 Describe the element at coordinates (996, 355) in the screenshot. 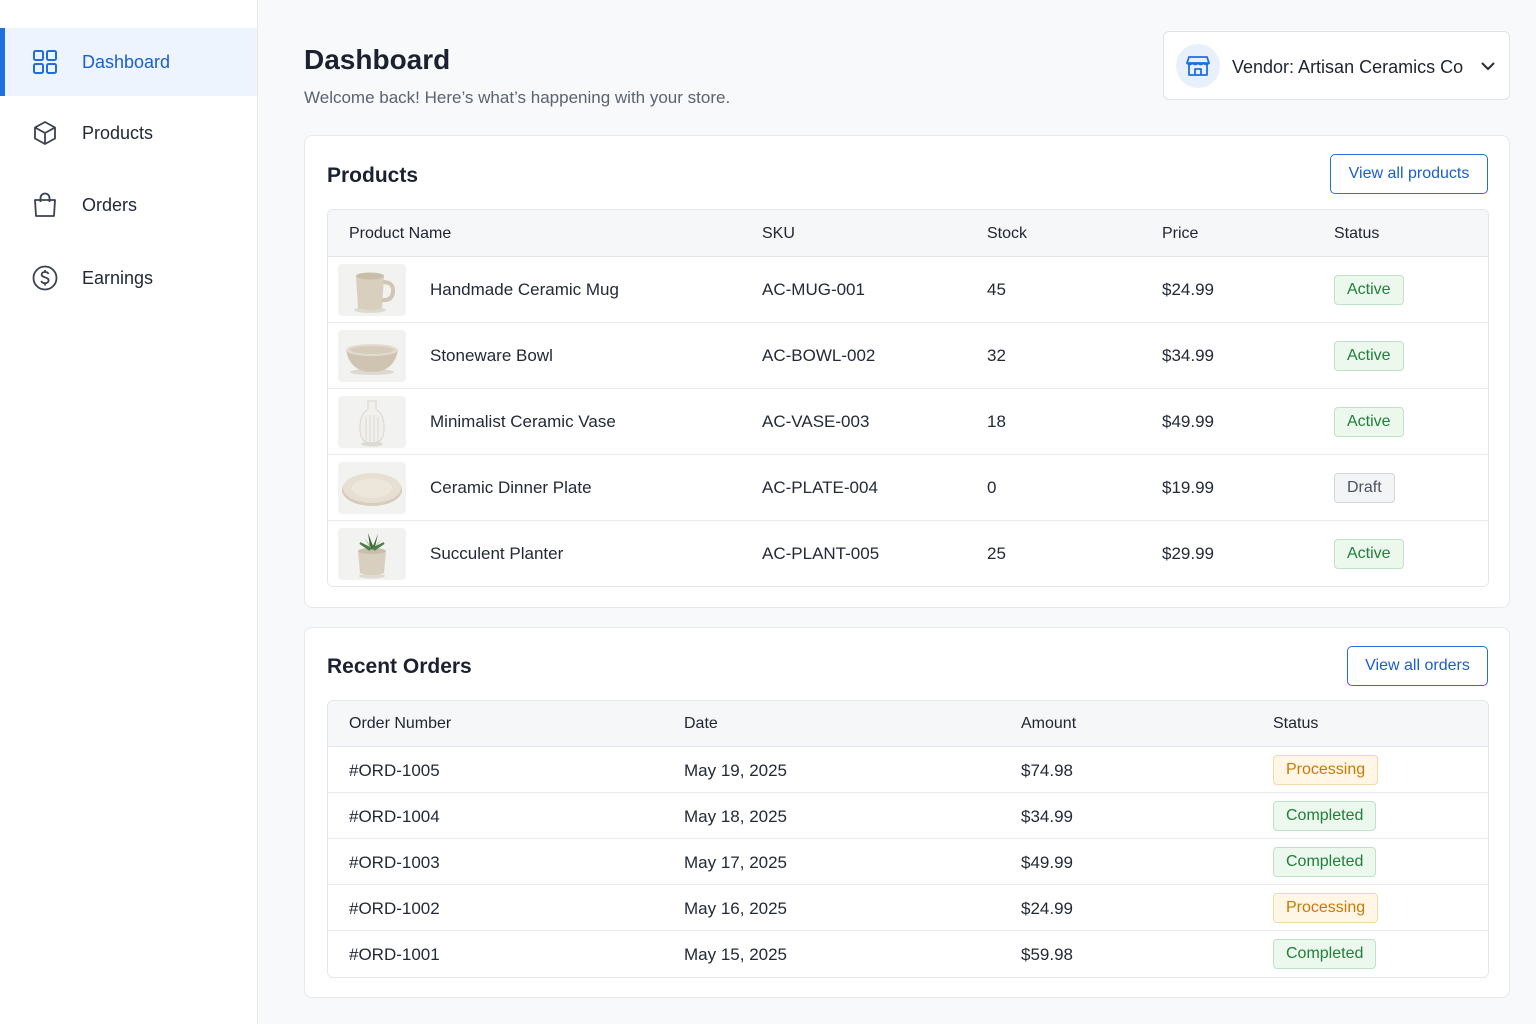

I see `product-stock: 32` at that location.